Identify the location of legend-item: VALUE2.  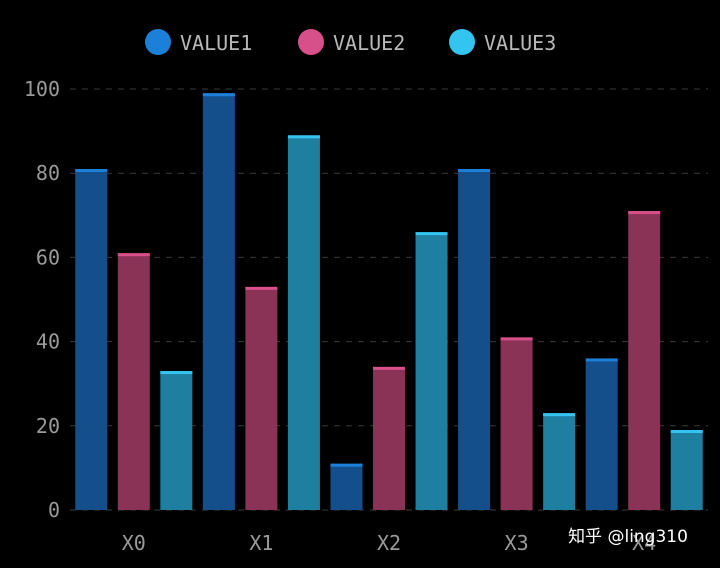
(351, 42).